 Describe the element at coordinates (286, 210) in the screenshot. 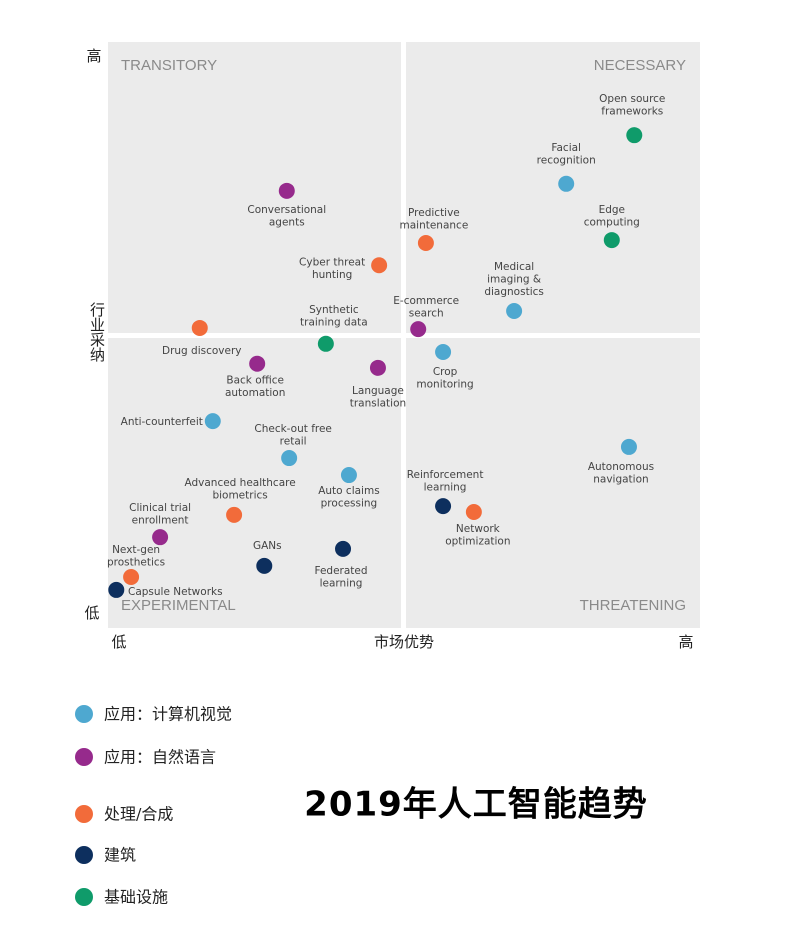

I see `point-label: Conversational` at that location.